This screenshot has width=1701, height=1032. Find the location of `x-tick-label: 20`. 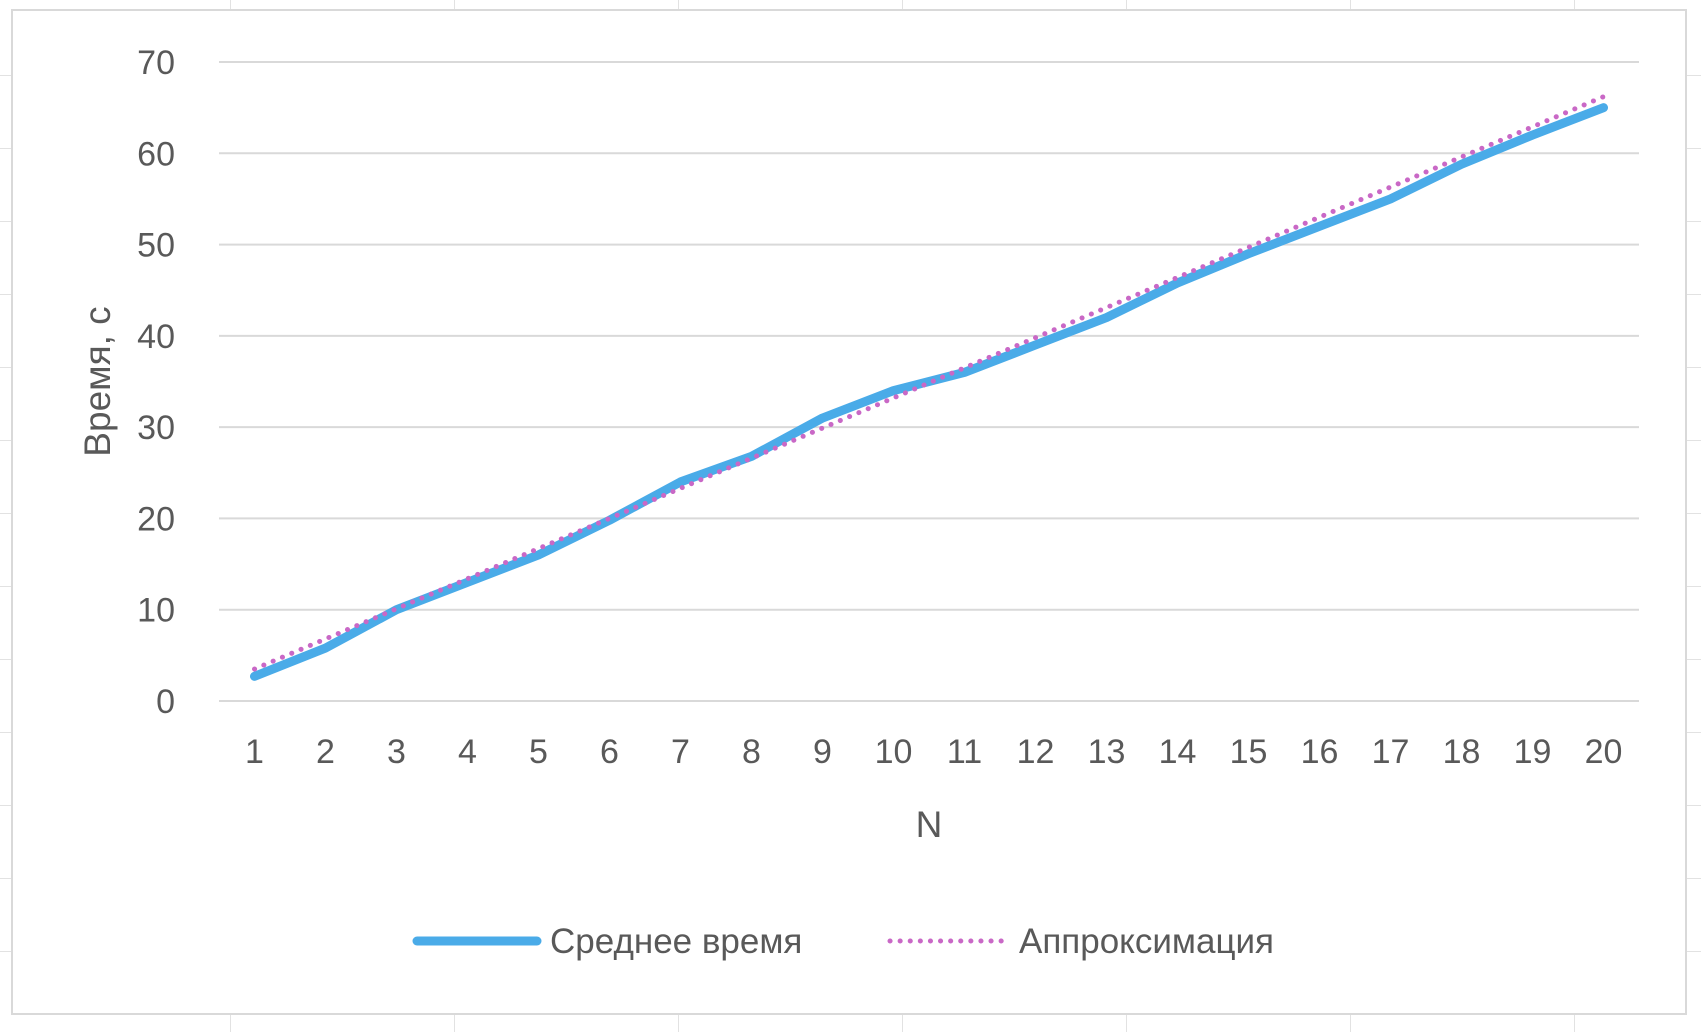

x-tick-label: 20 is located at coordinates (1604, 752).